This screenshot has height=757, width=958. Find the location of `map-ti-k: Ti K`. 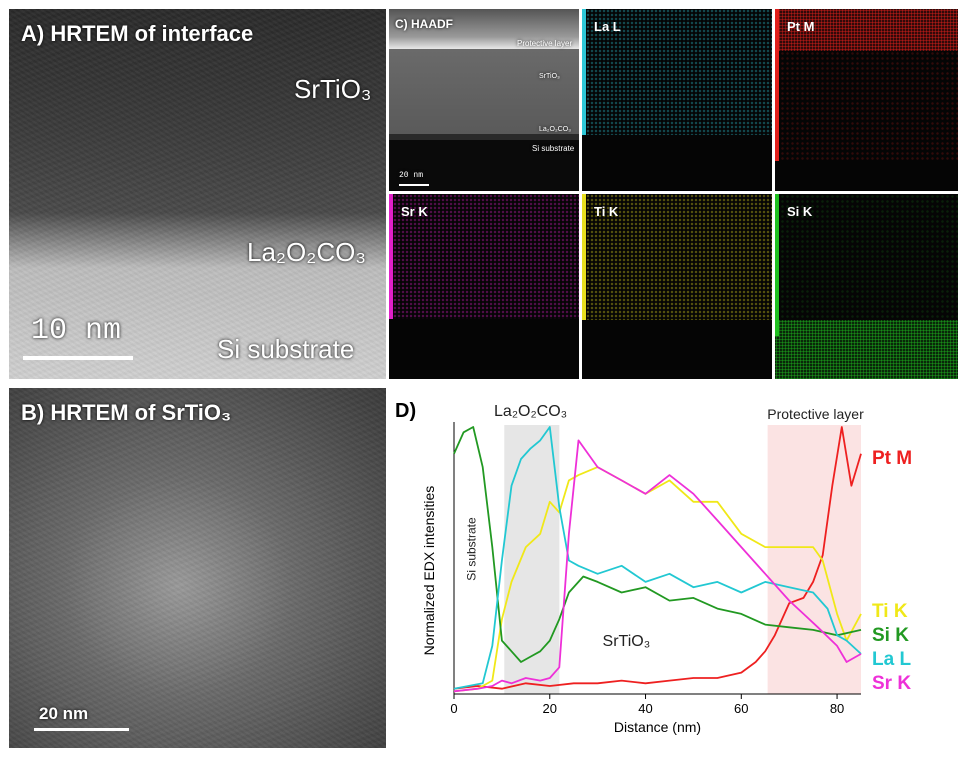

map-ti-k: Ti K is located at coordinates (677, 286).